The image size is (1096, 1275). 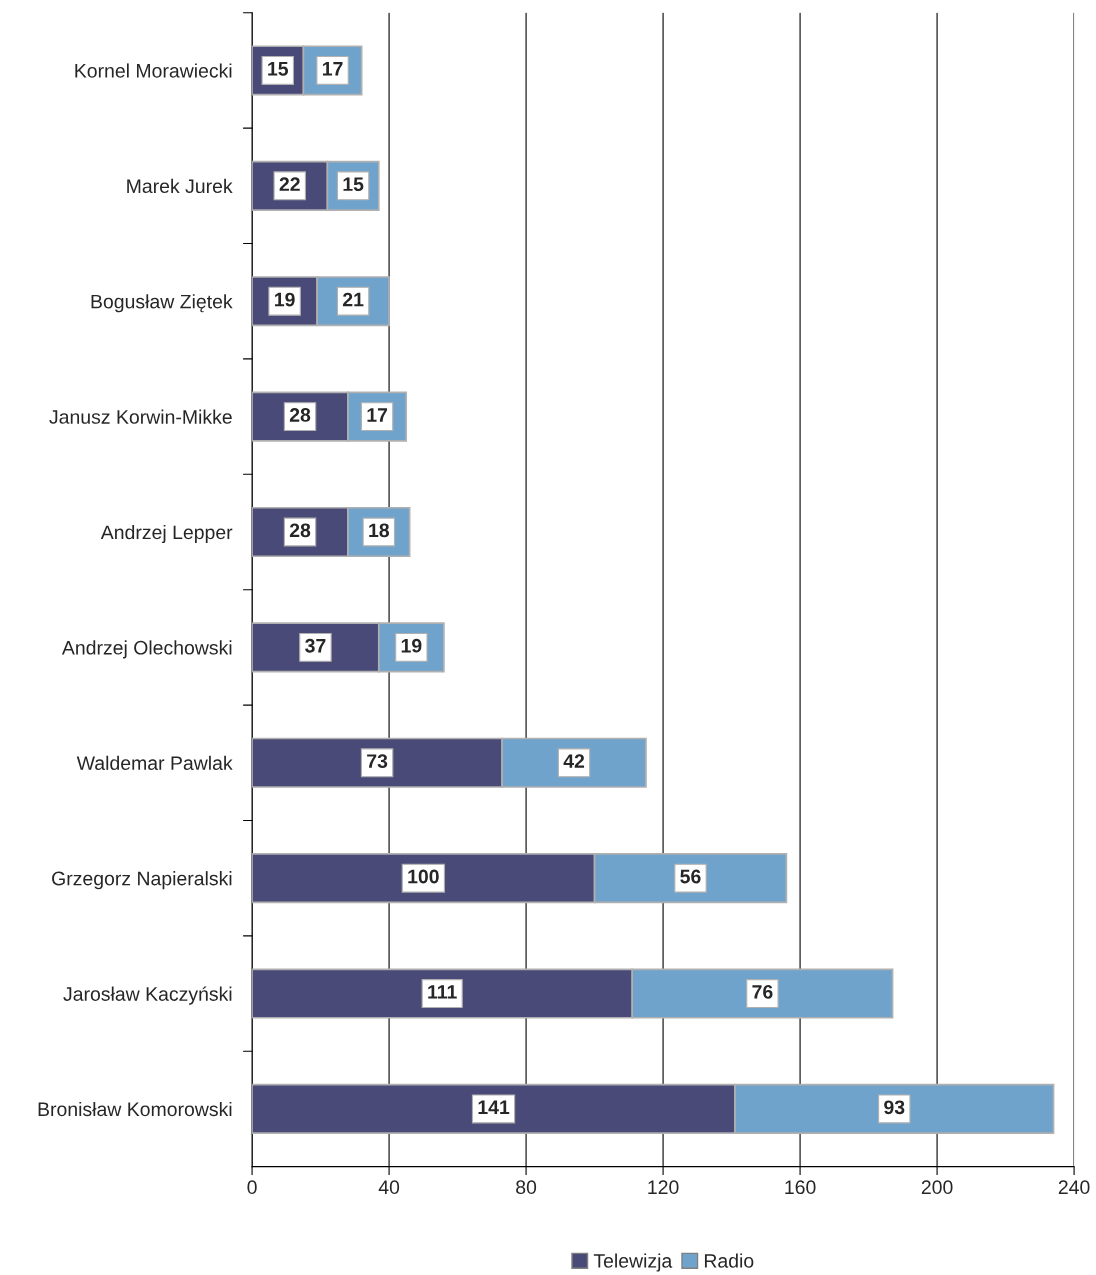 What do you see at coordinates (147, 995) in the screenshot?
I see `y-tick-label: Jarosław Kaczyński` at bounding box center [147, 995].